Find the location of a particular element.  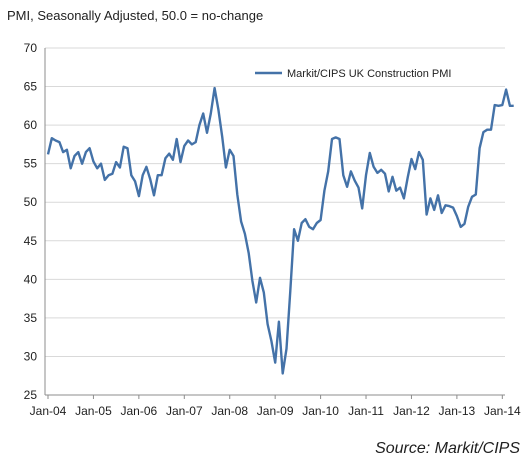

source-note: Source: Markit/CIPS is located at coordinates (447, 448).